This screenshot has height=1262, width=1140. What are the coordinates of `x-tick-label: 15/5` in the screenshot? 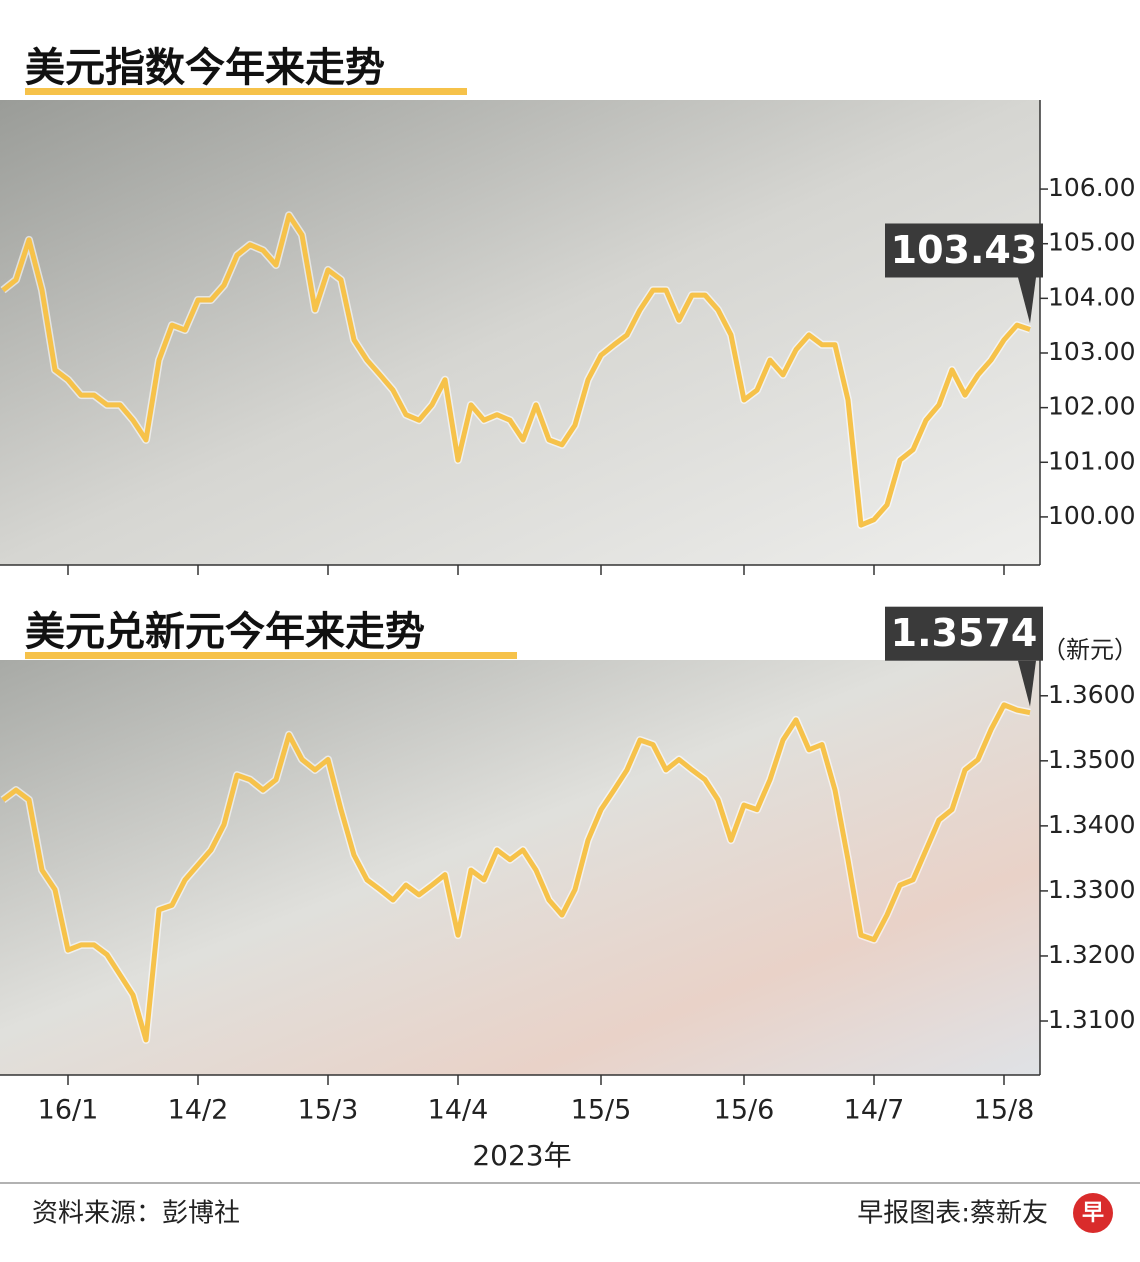 It's located at (601, 1110).